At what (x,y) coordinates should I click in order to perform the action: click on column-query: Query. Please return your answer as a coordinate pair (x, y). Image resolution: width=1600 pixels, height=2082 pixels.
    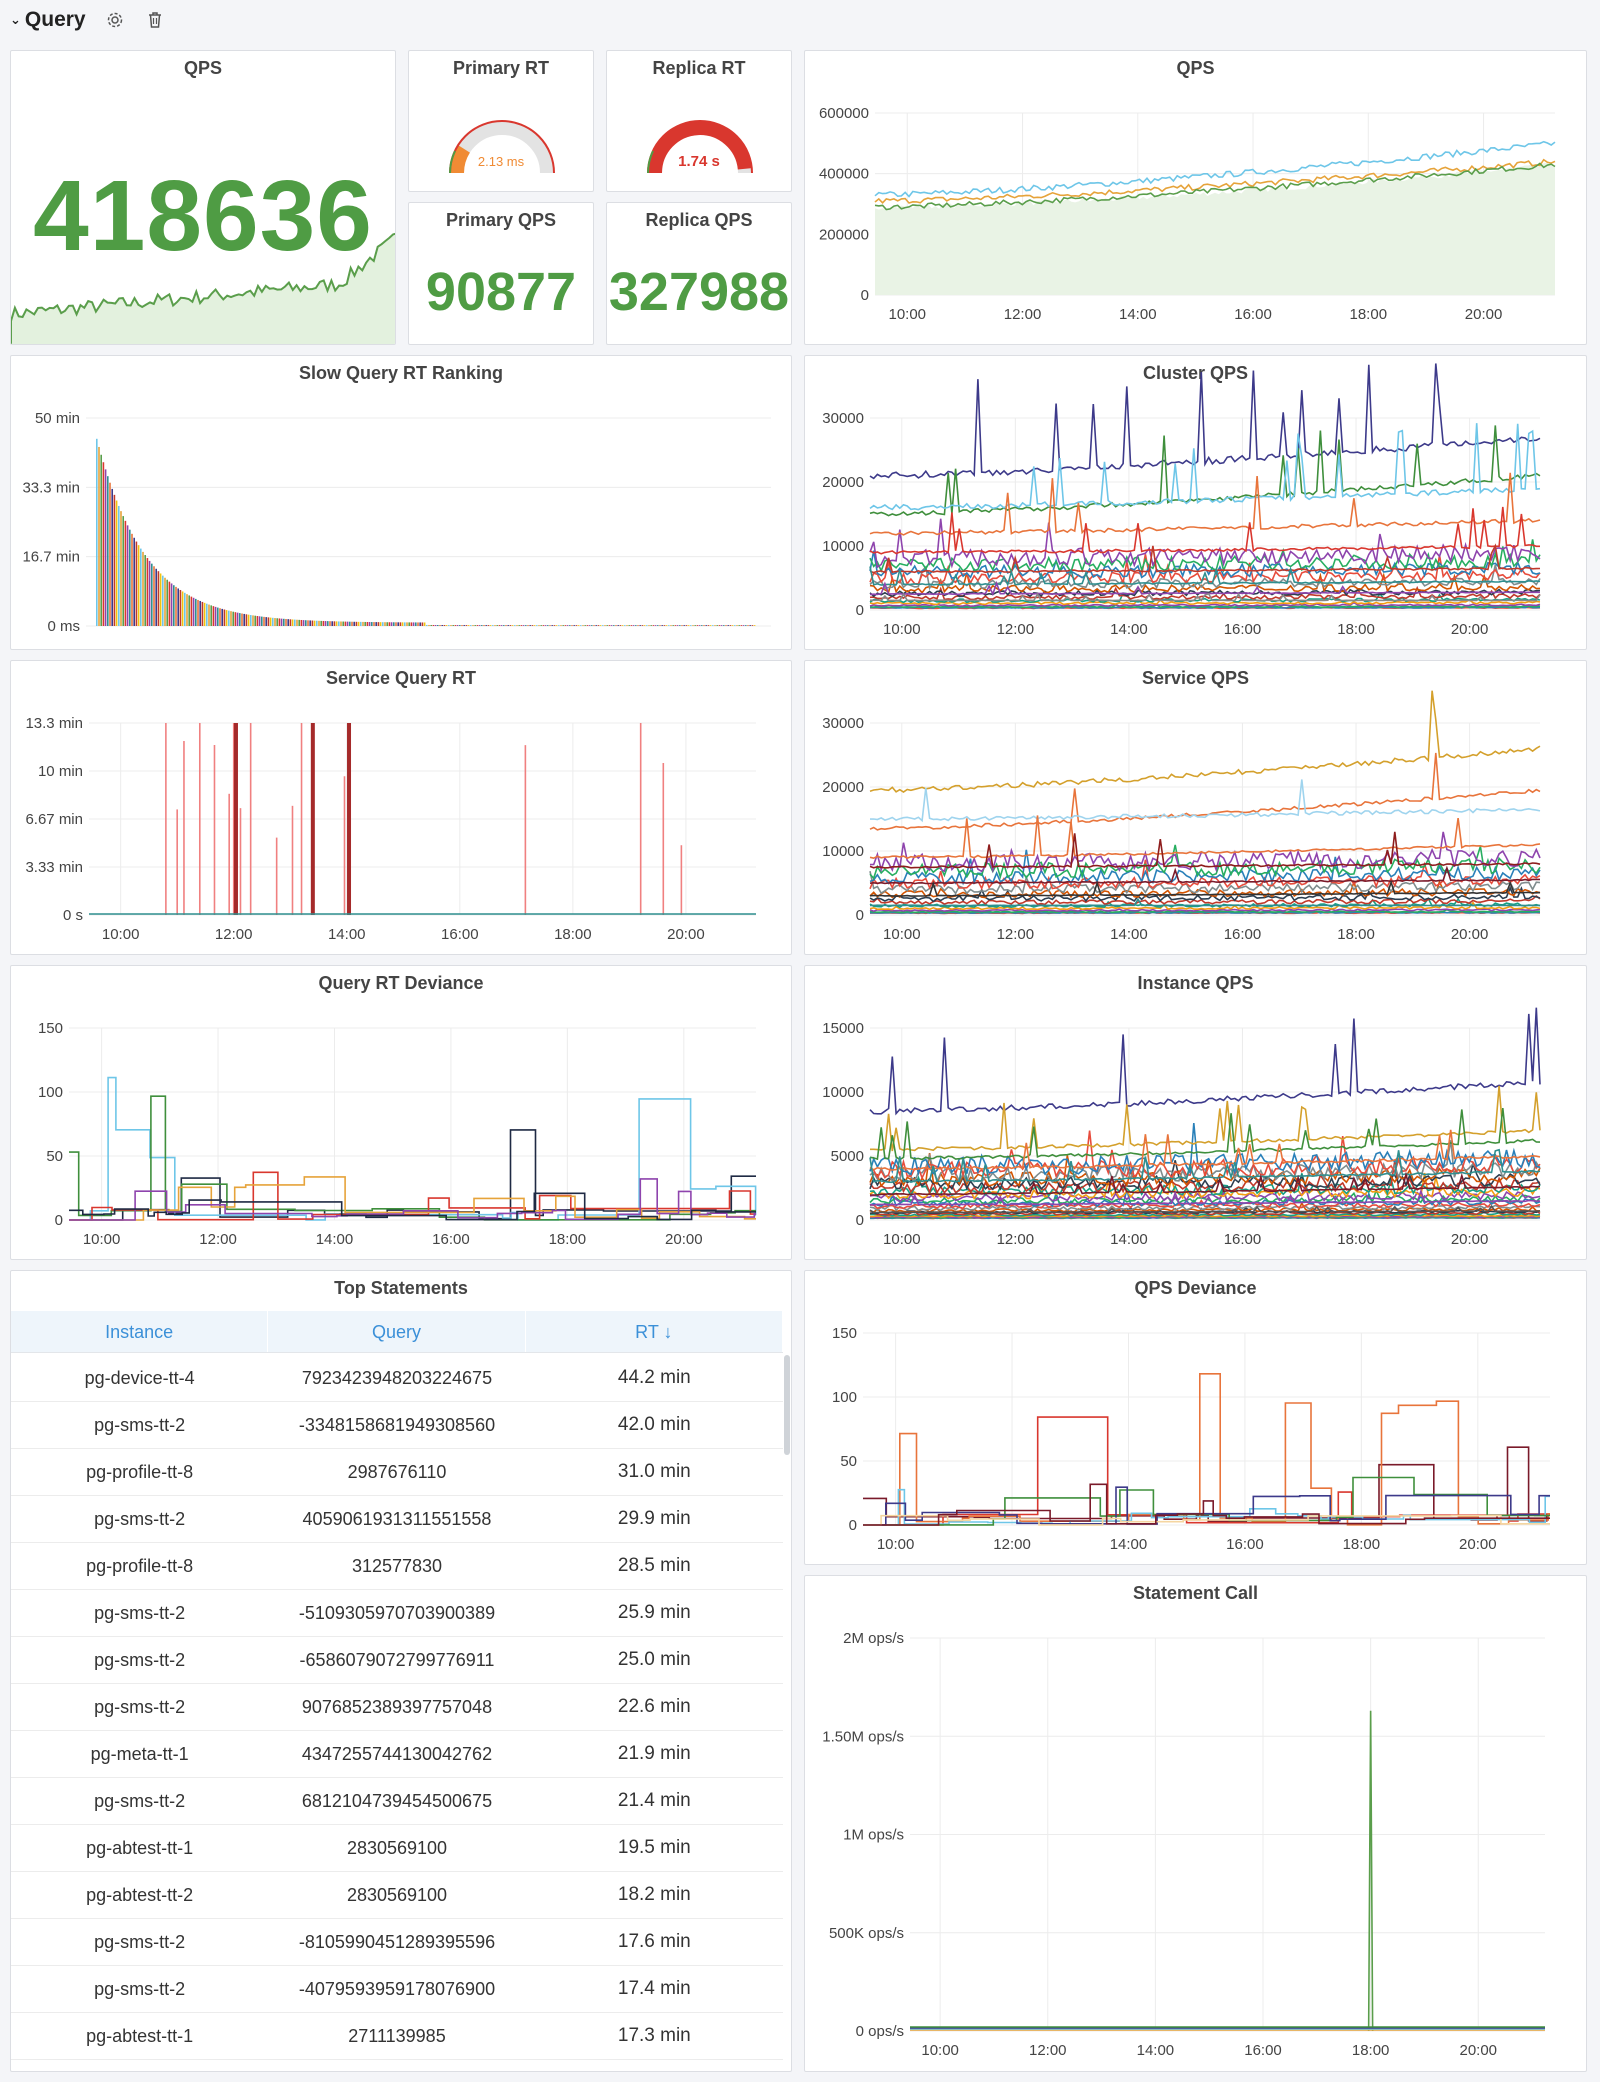
    Looking at the image, I should click on (397, 1331).